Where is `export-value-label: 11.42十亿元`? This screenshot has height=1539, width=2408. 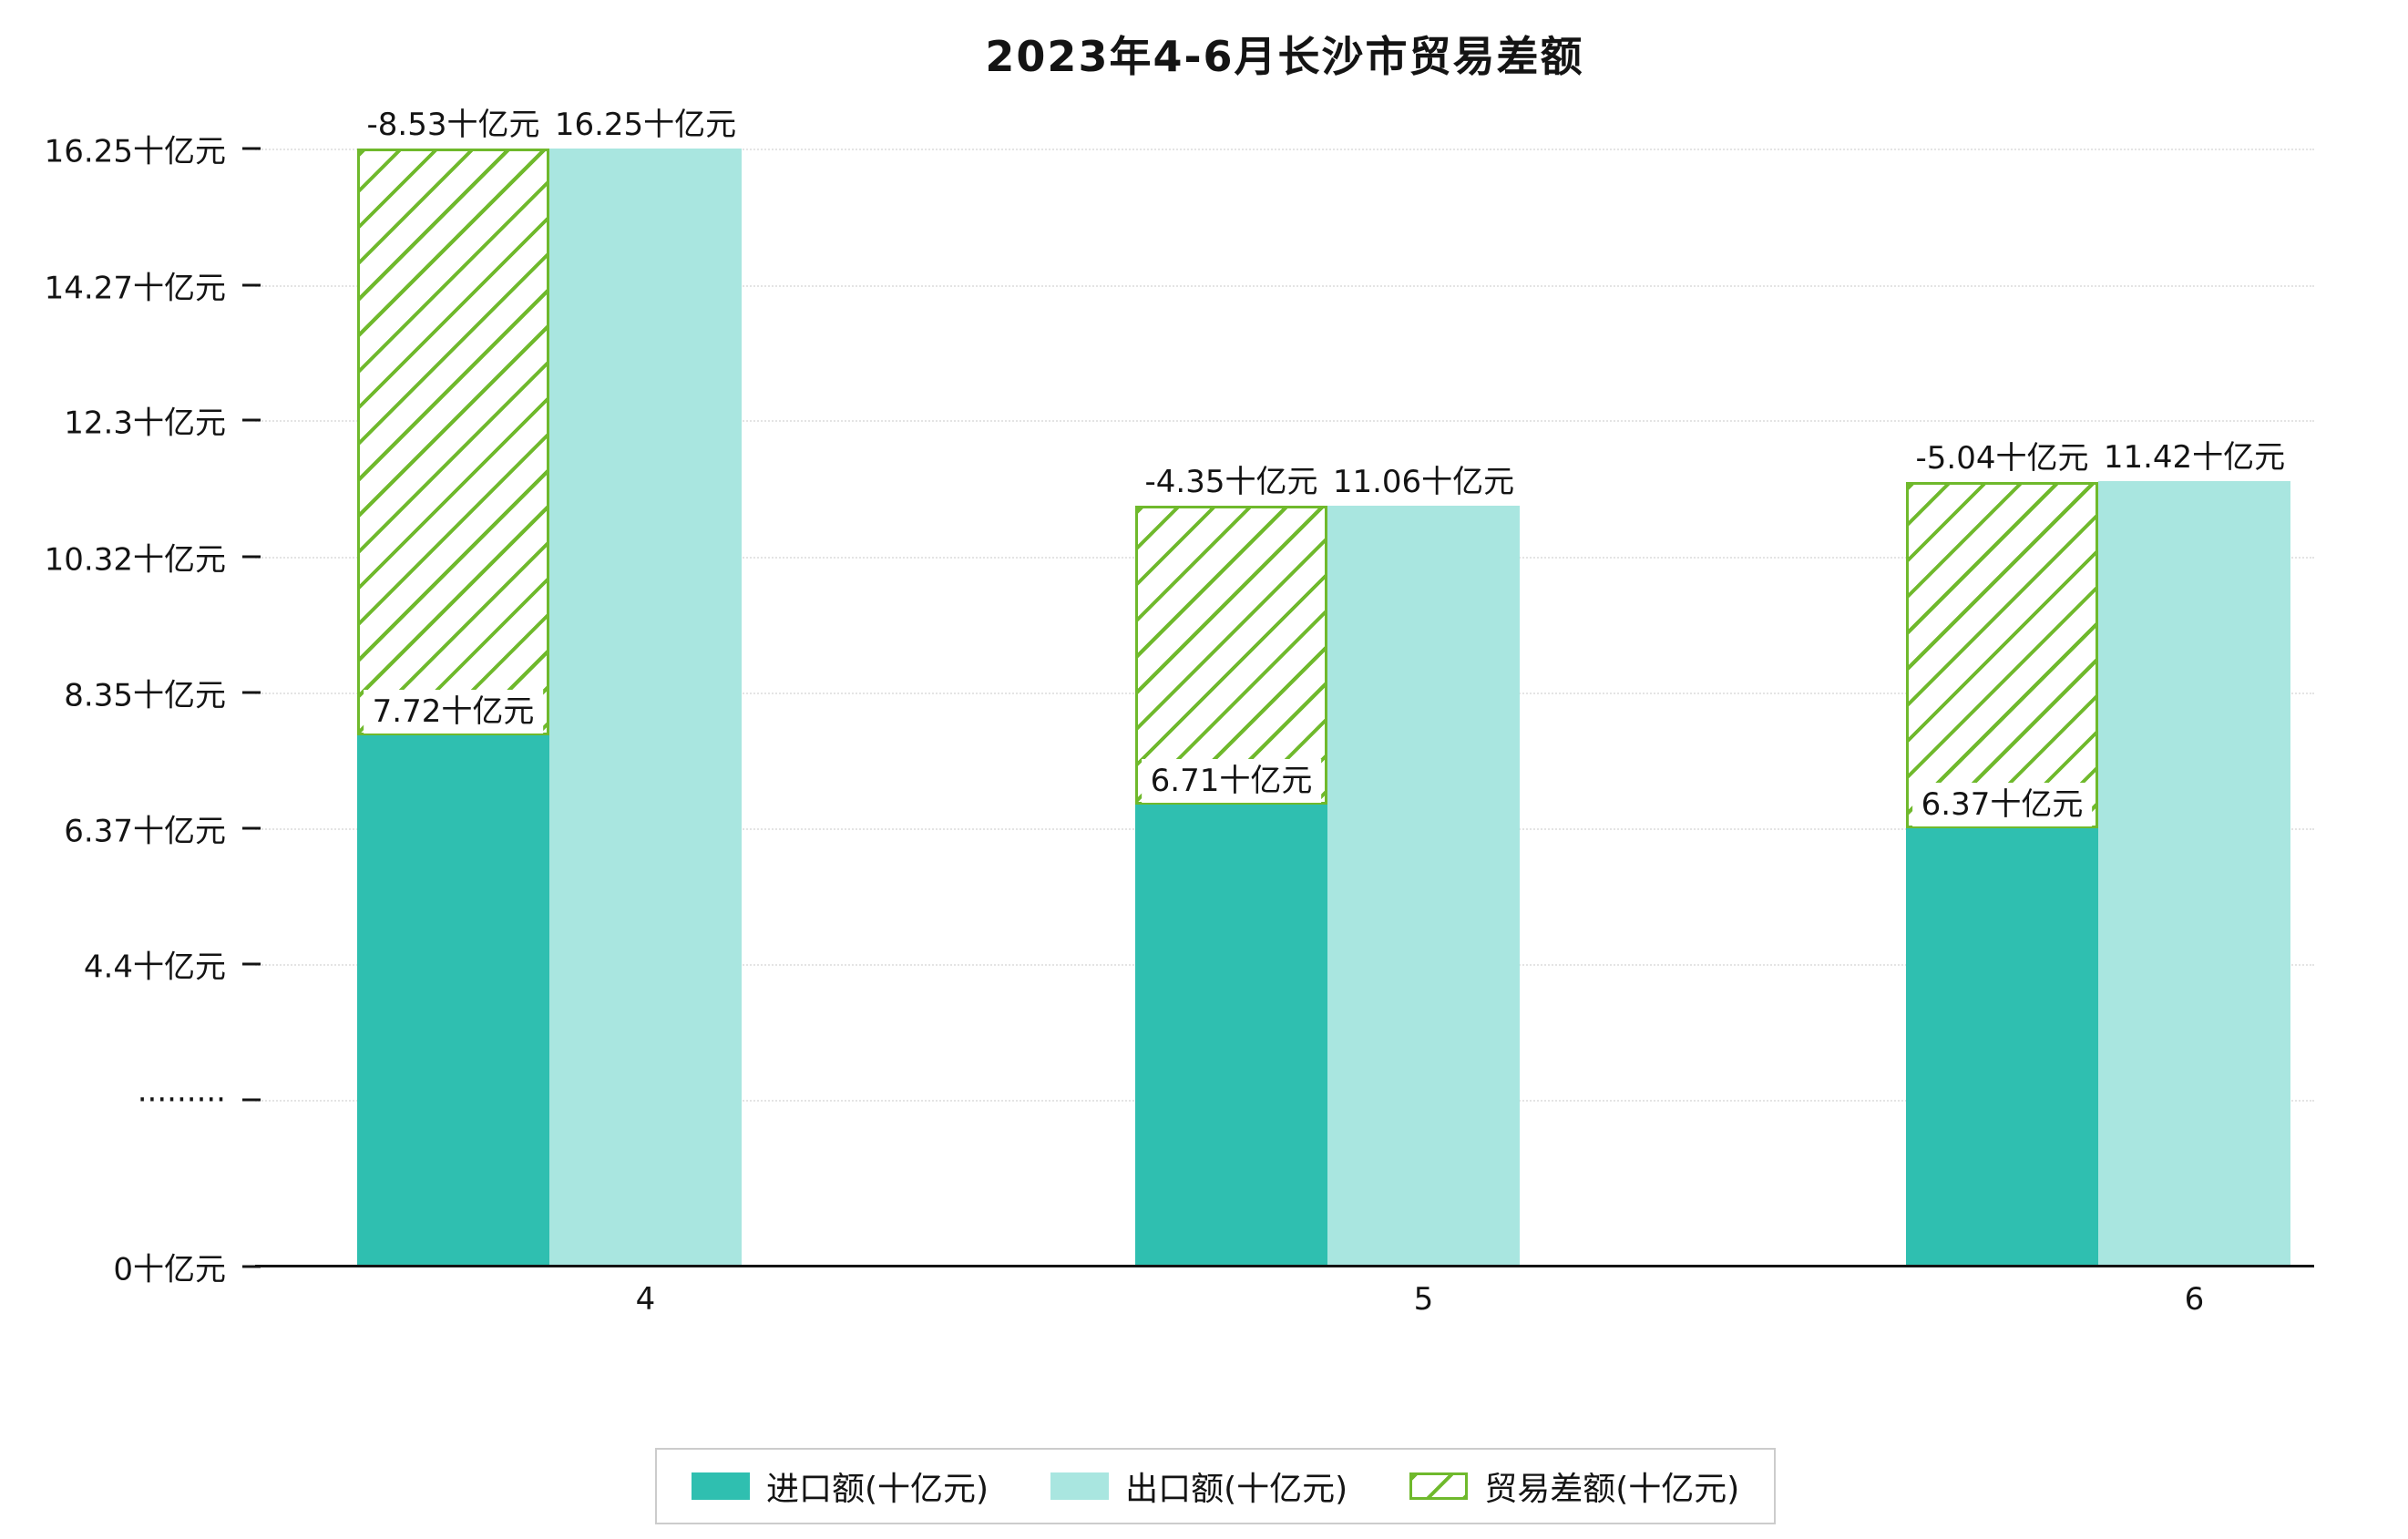
export-value-label: 11.42十亿元 is located at coordinates (2195, 457).